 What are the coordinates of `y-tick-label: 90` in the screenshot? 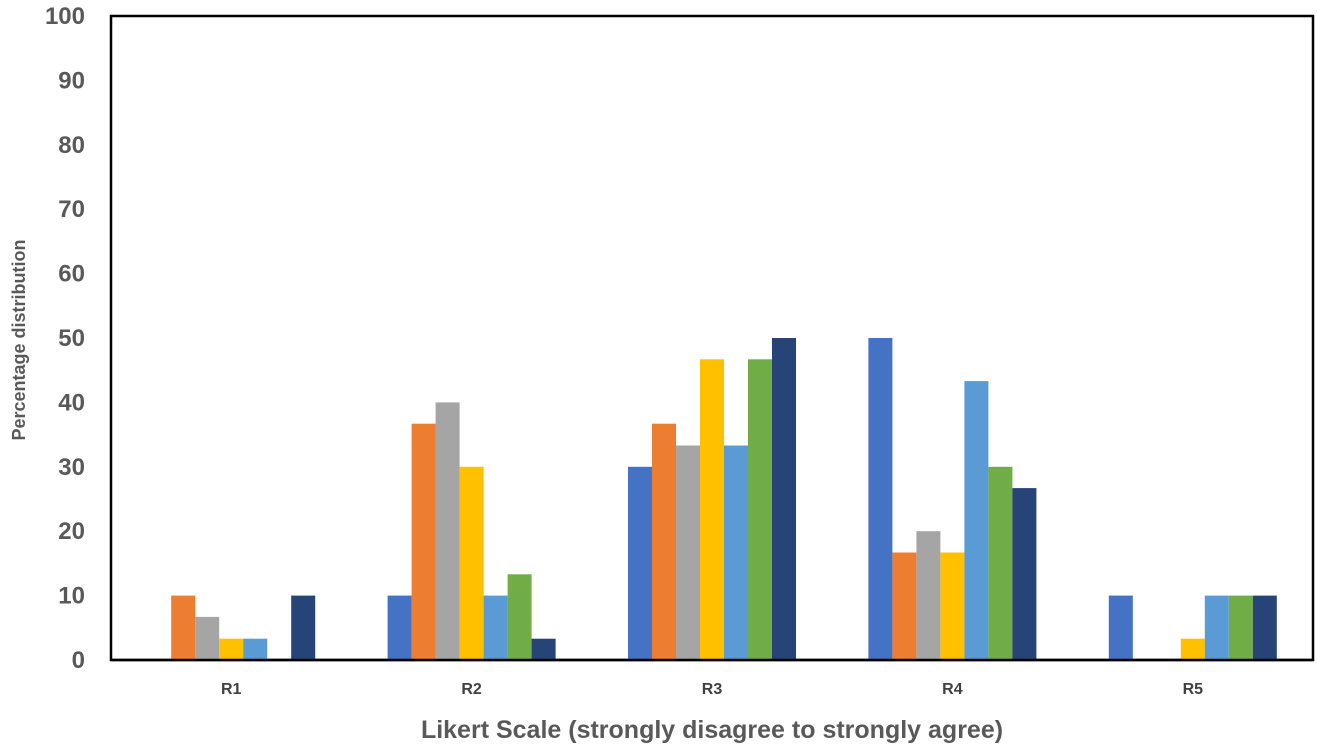 It's located at (71, 80).